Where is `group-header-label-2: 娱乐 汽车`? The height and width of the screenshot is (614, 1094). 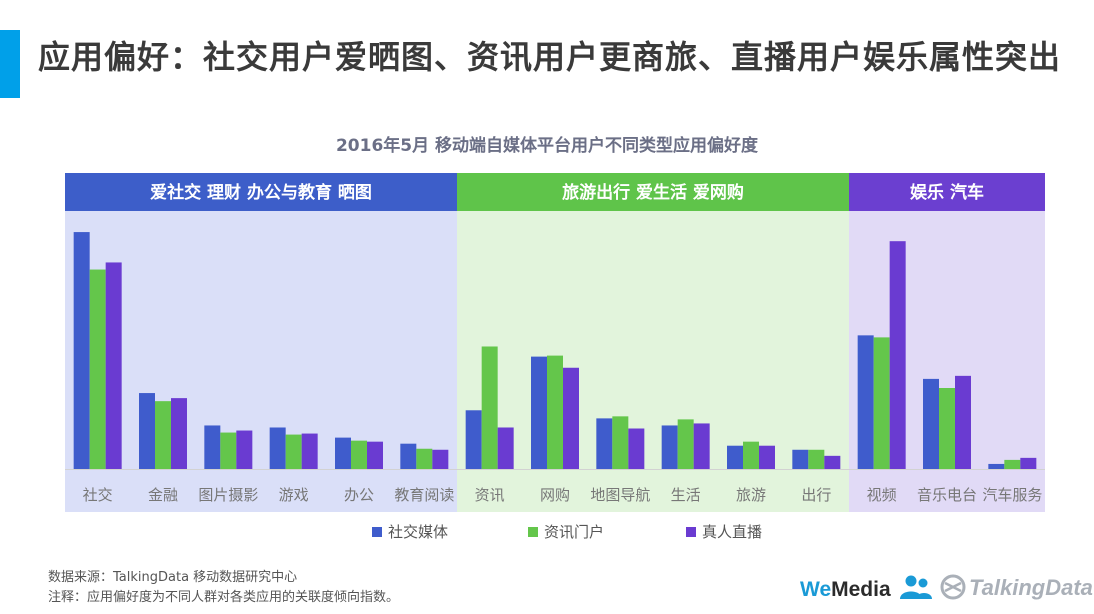
group-header-label-2: 娱乐 汽车 is located at coordinates (947, 192).